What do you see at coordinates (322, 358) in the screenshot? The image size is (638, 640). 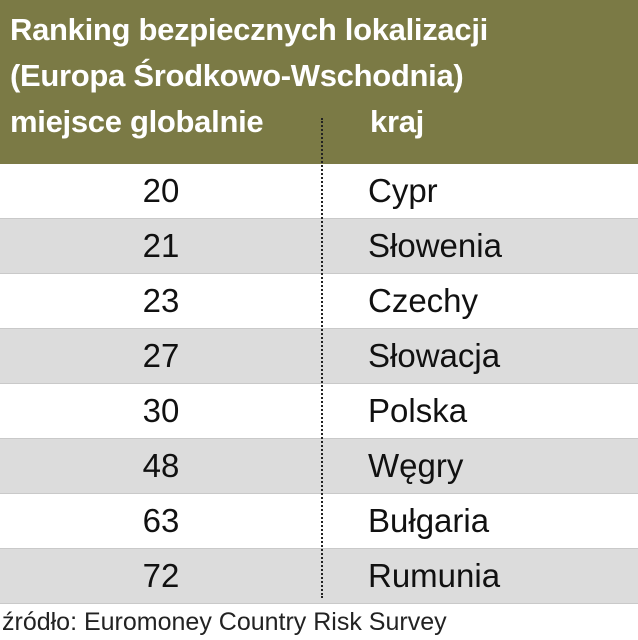 I see `column-divider` at bounding box center [322, 358].